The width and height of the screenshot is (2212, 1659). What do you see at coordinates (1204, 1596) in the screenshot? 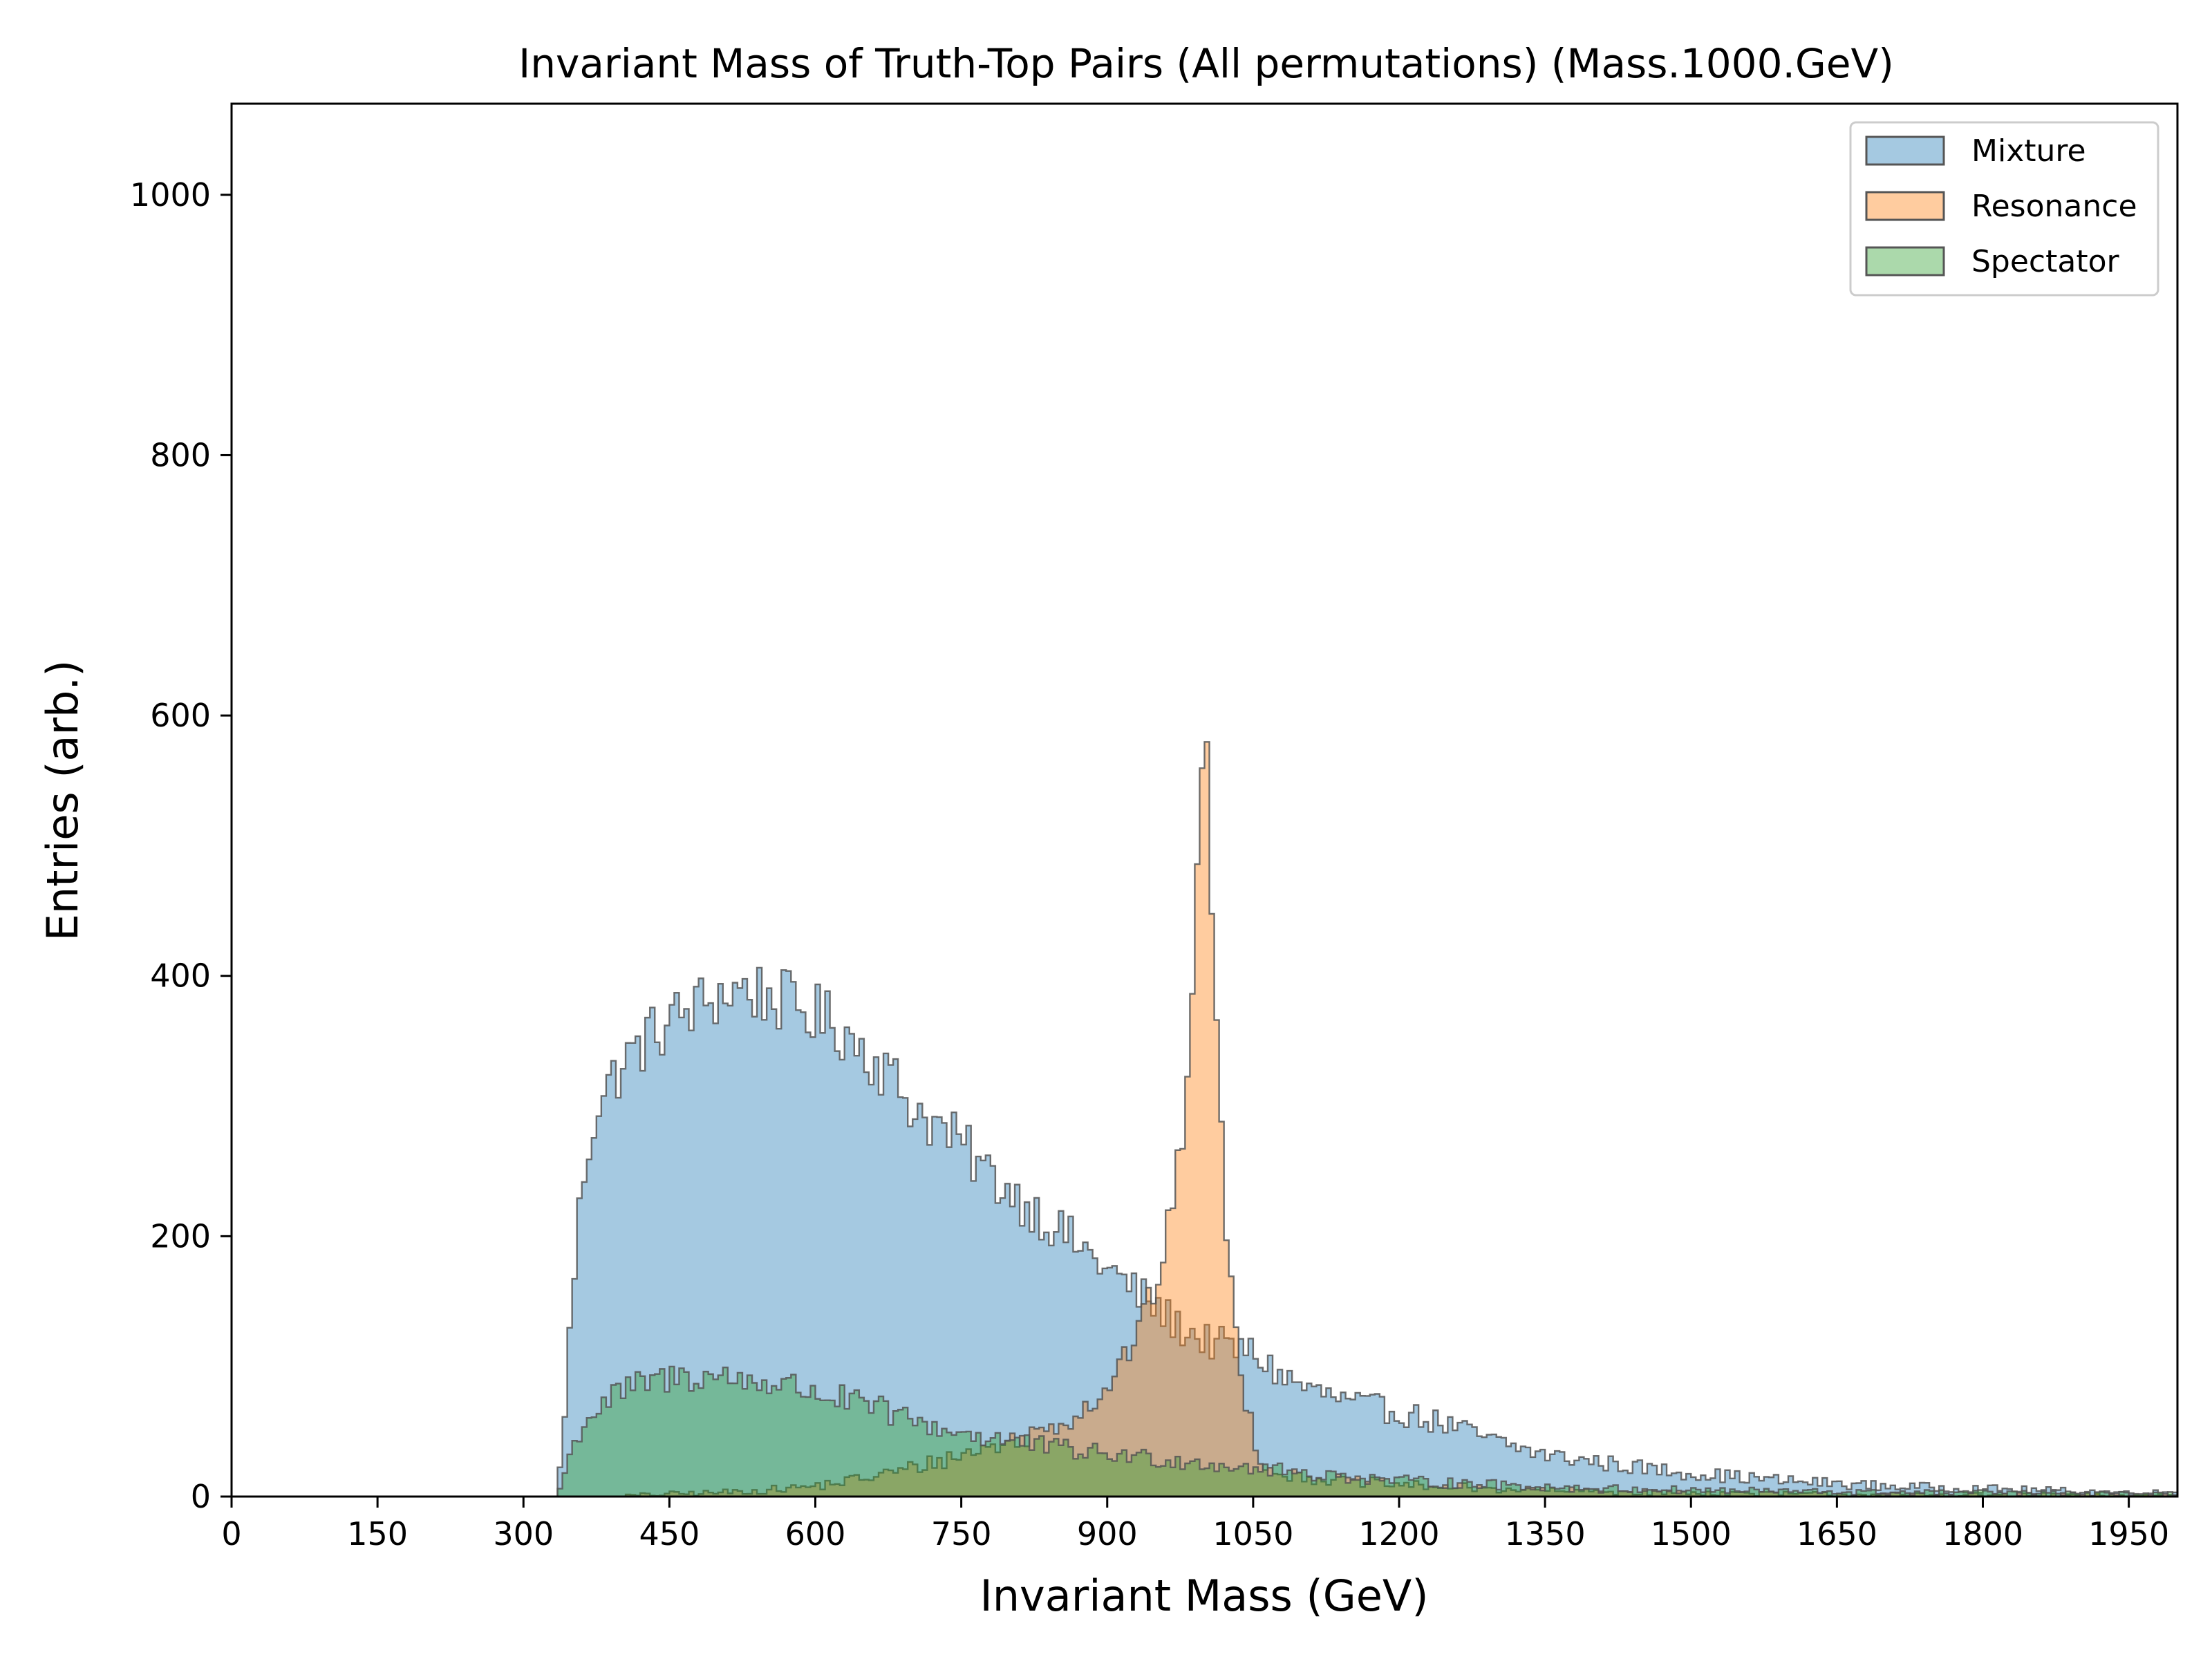
I see `x-axis-label: Invariant Mass (GeV)` at bounding box center [1204, 1596].